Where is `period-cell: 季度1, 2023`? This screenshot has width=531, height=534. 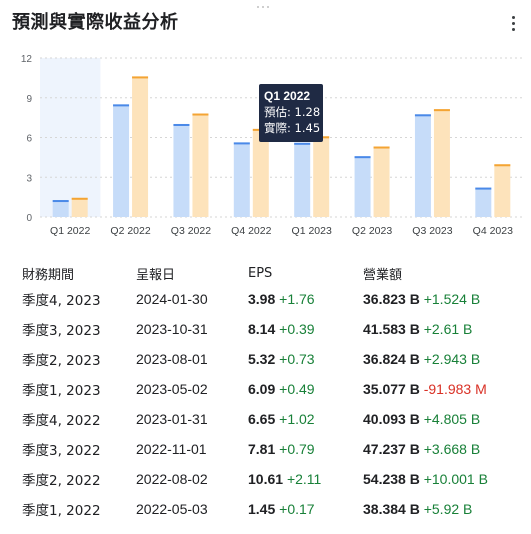 period-cell: 季度1, 2023 is located at coordinates (61, 391).